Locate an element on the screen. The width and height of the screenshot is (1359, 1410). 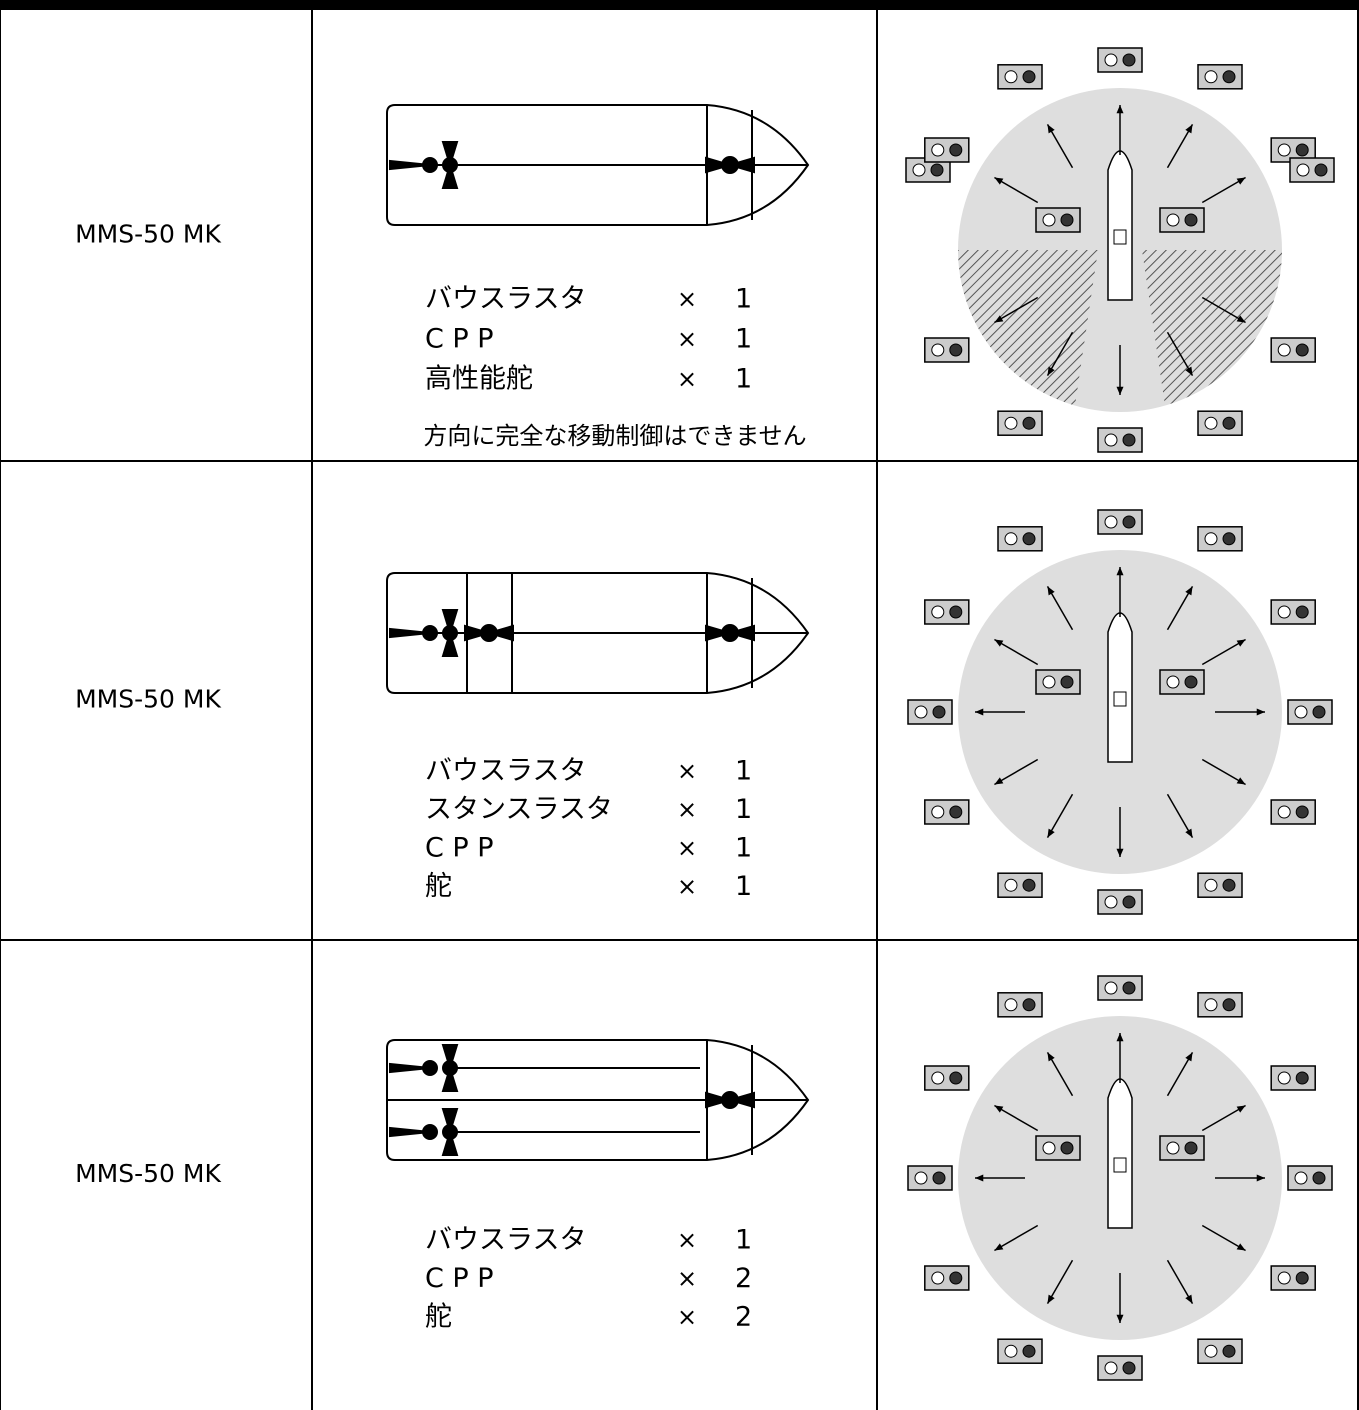
equipment-name: 高性能舵 is located at coordinates (479, 379).